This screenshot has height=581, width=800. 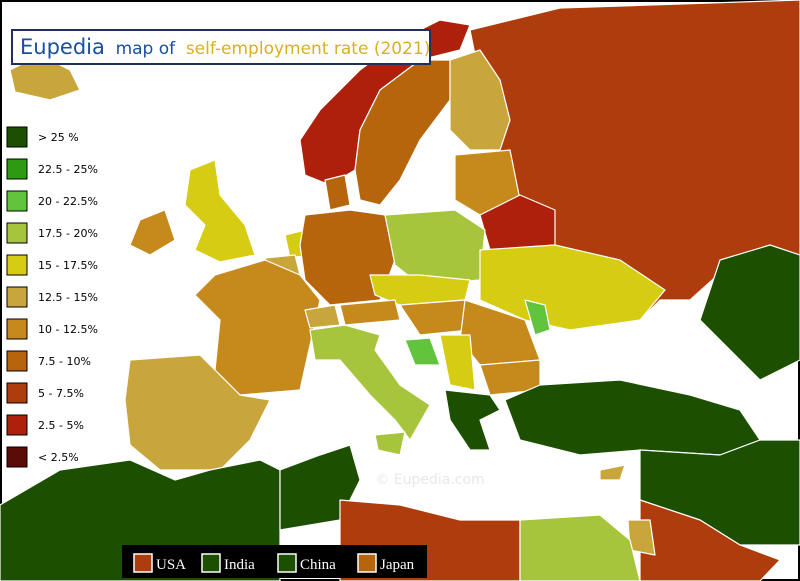 I want to click on legend-label: 10 - 12.5%, so click(x=68, y=329).